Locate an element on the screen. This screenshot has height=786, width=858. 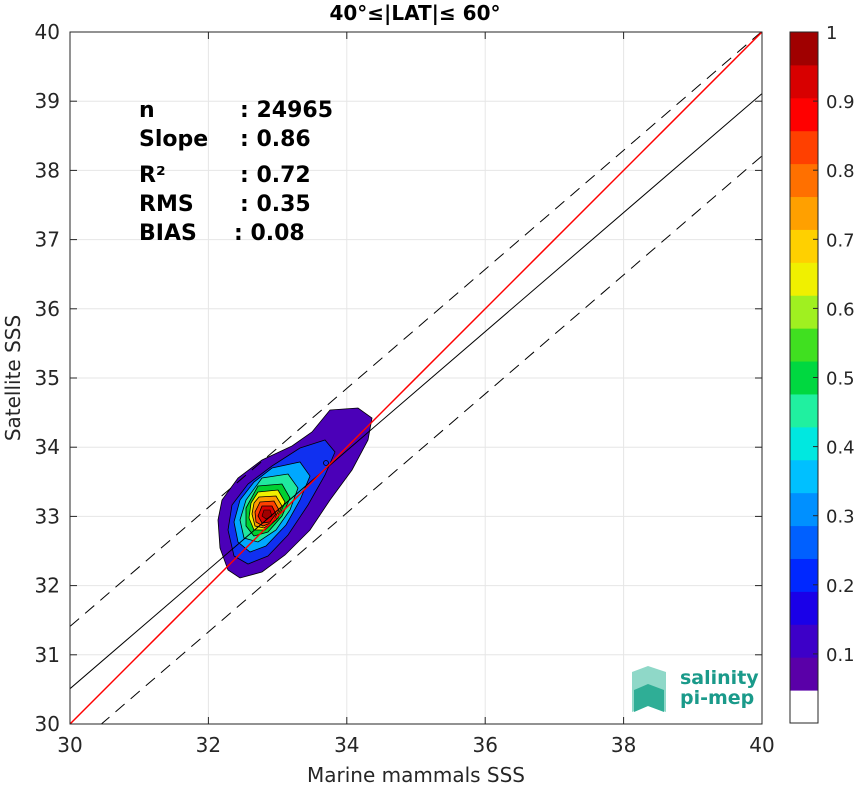
y-tick-label: 37 is located at coordinates (47, 240).